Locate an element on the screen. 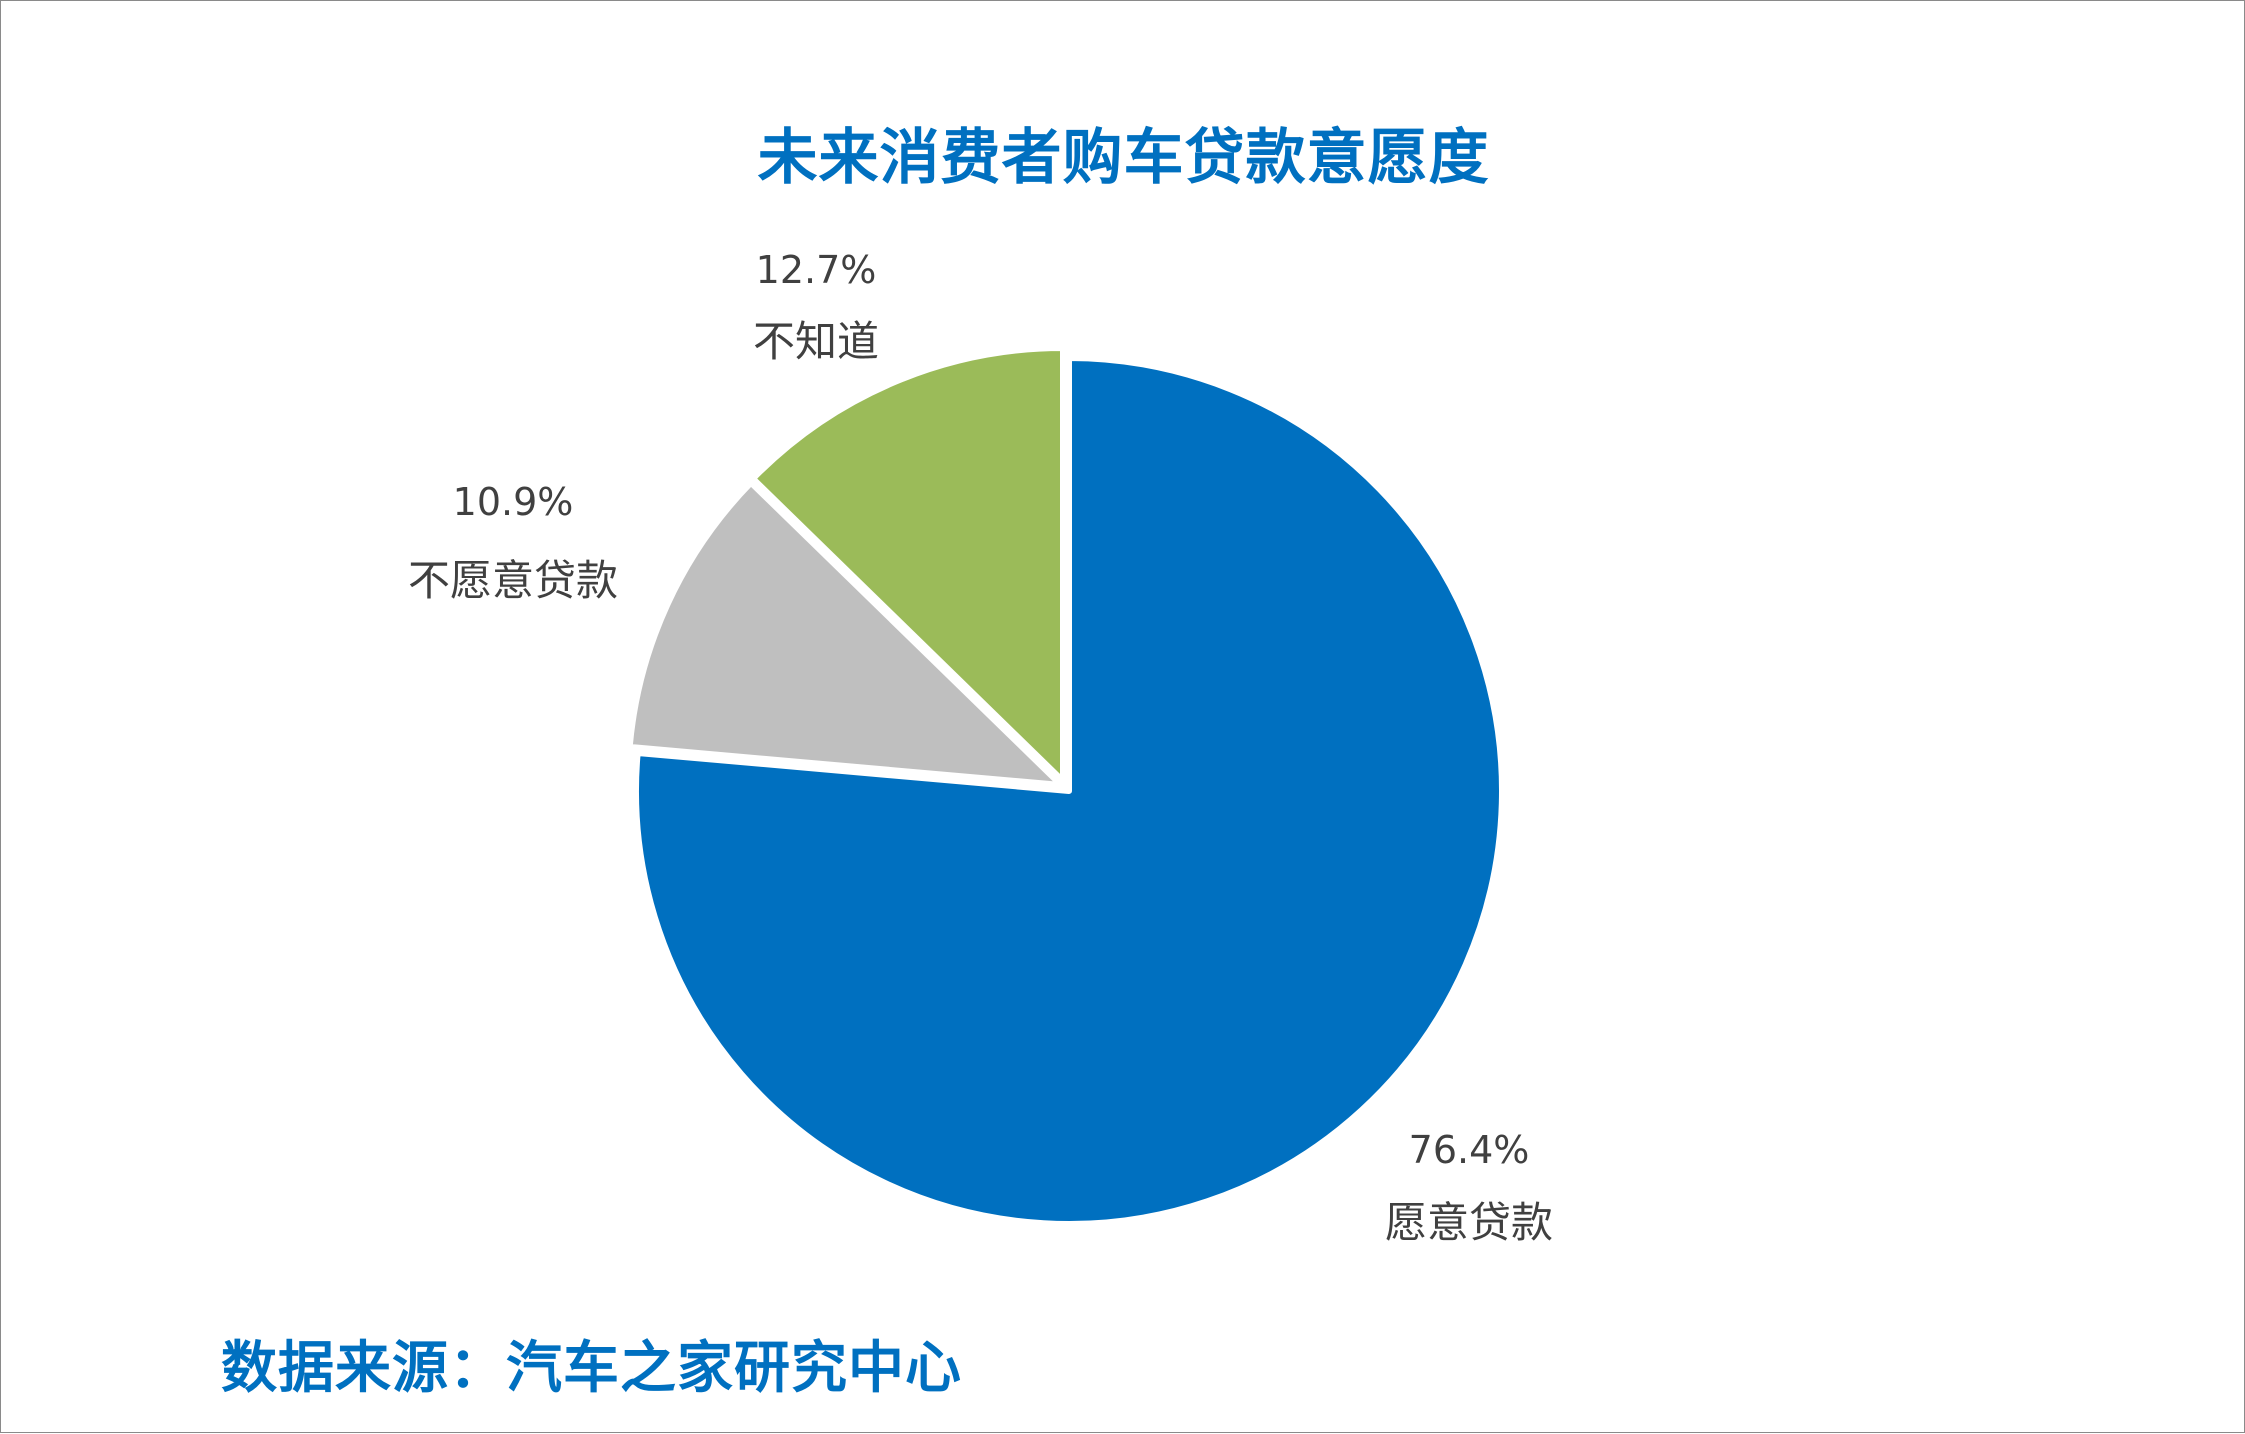 The width and height of the screenshot is (2245, 1434). chart-title: 未来消费者购车贷款意愿度 is located at coordinates (1123, 158).